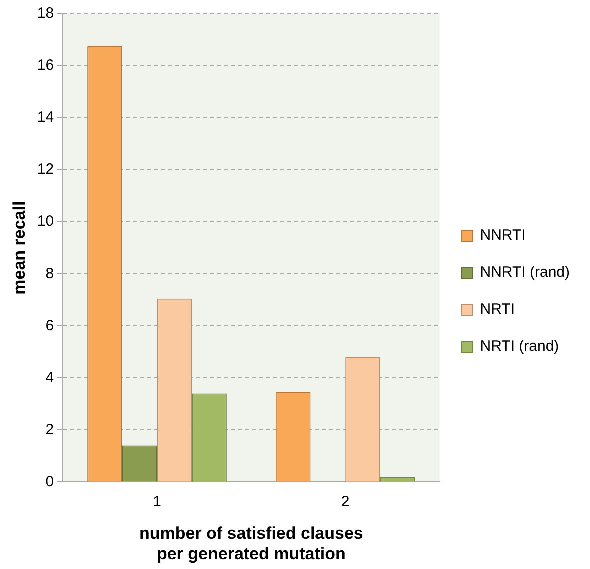 This screenshot has height=569, width=590. Describe the element at coordinates (50, 325) in the screenshot. I see `y-tick-label: 6` at that location.